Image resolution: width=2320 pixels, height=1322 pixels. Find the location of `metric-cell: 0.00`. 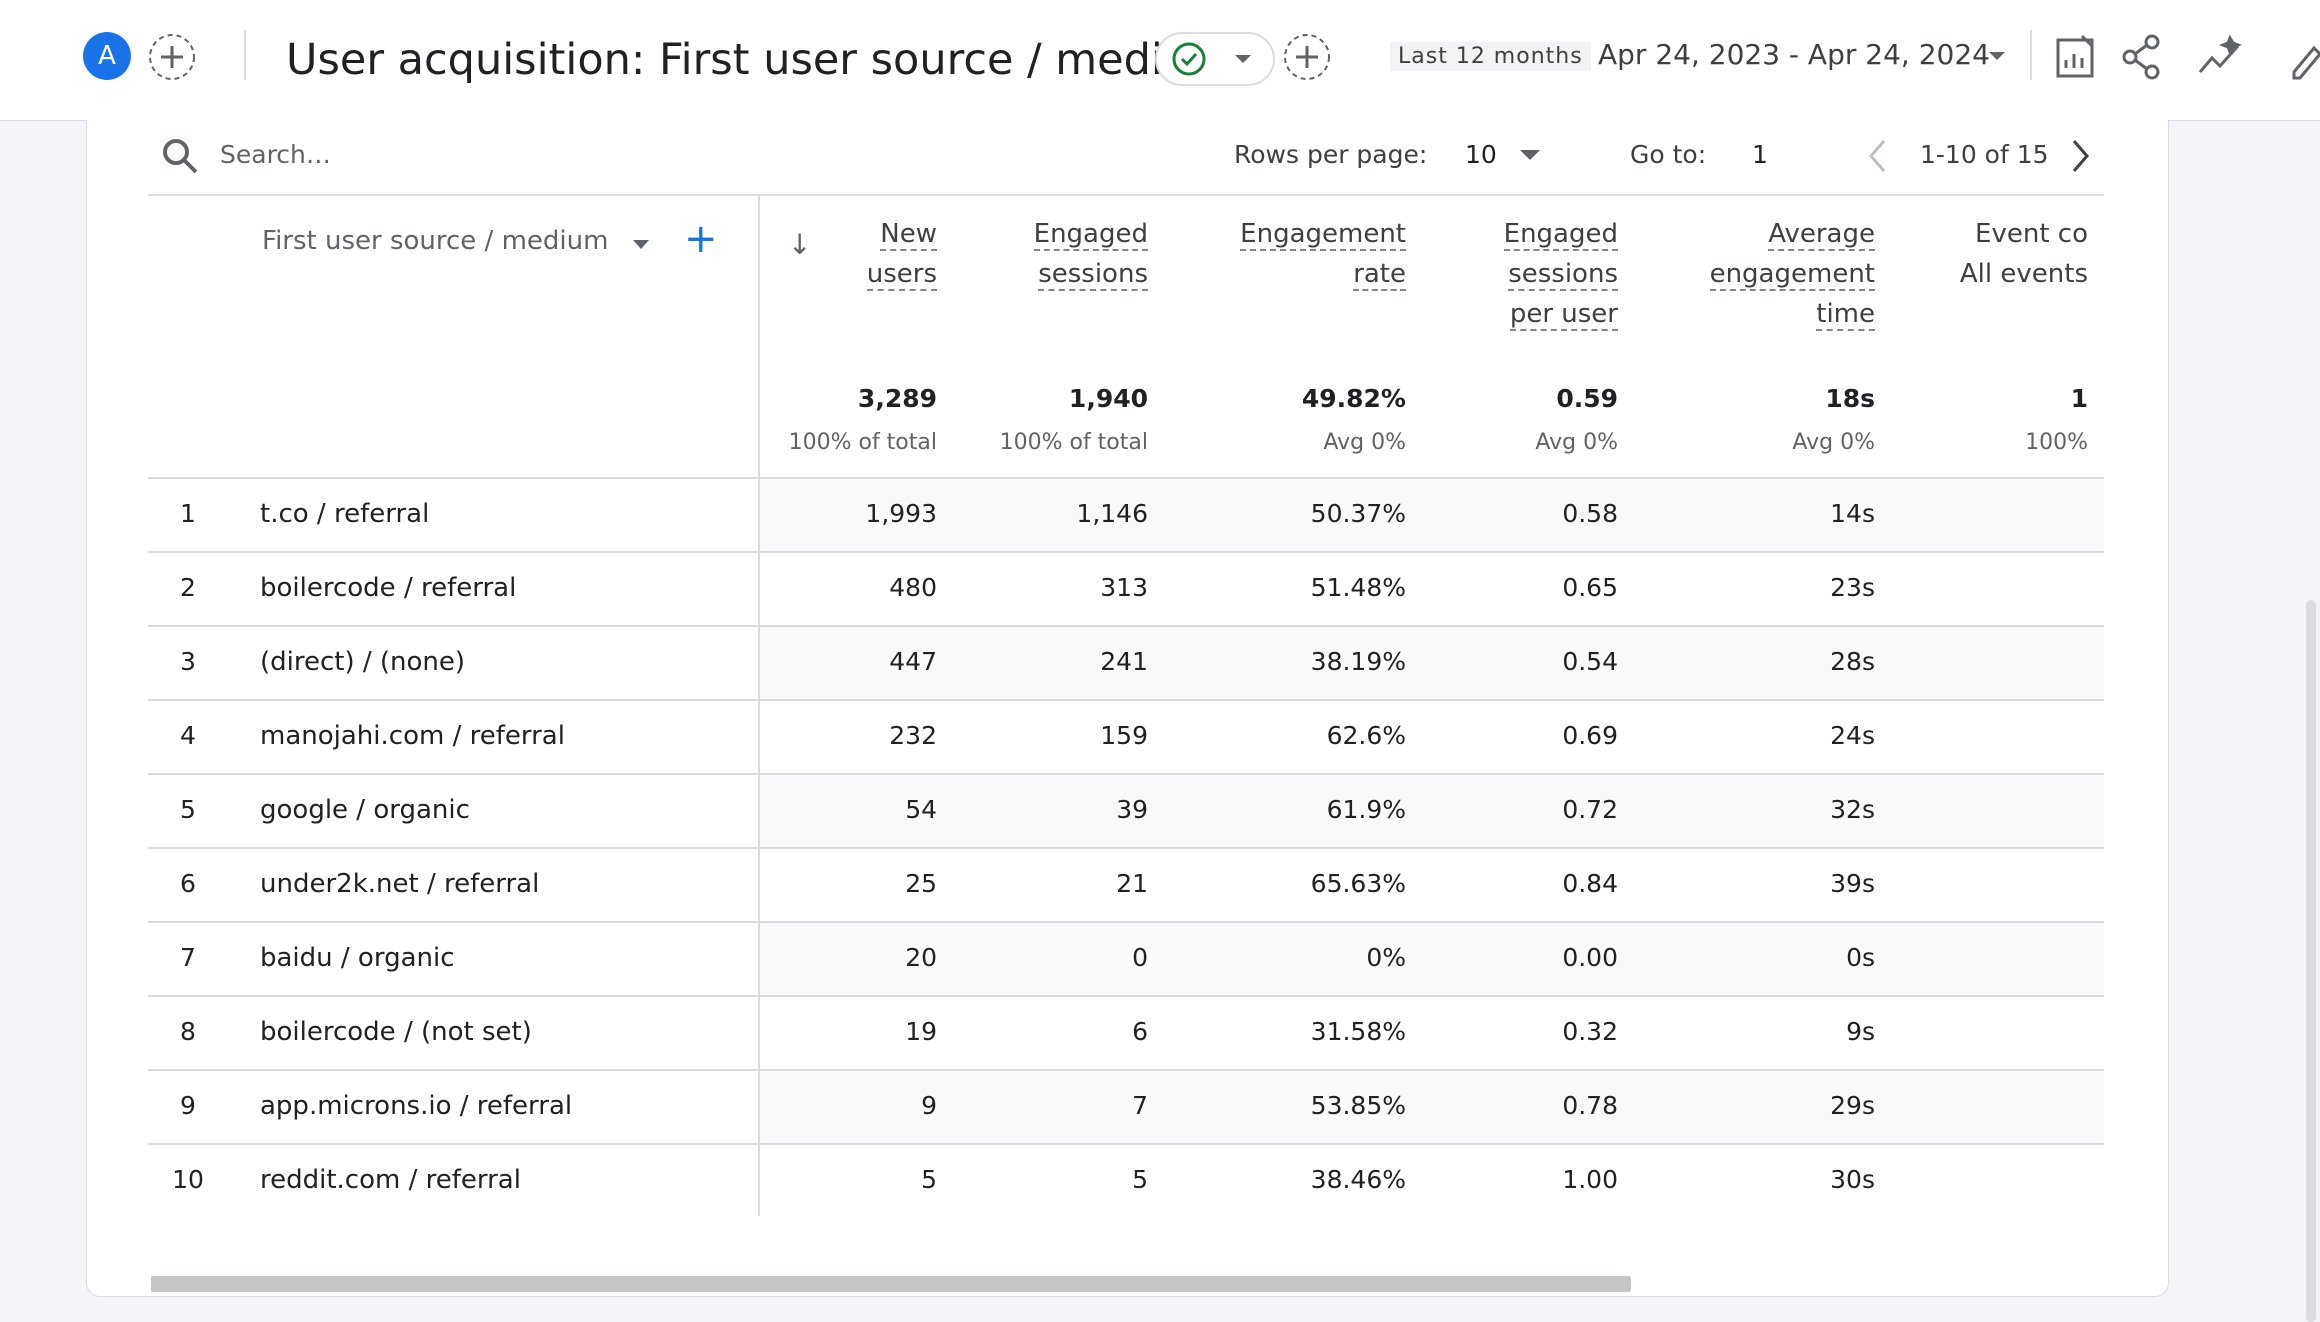

metric-cell: 0.00 is located at coordinates (1590, 957).